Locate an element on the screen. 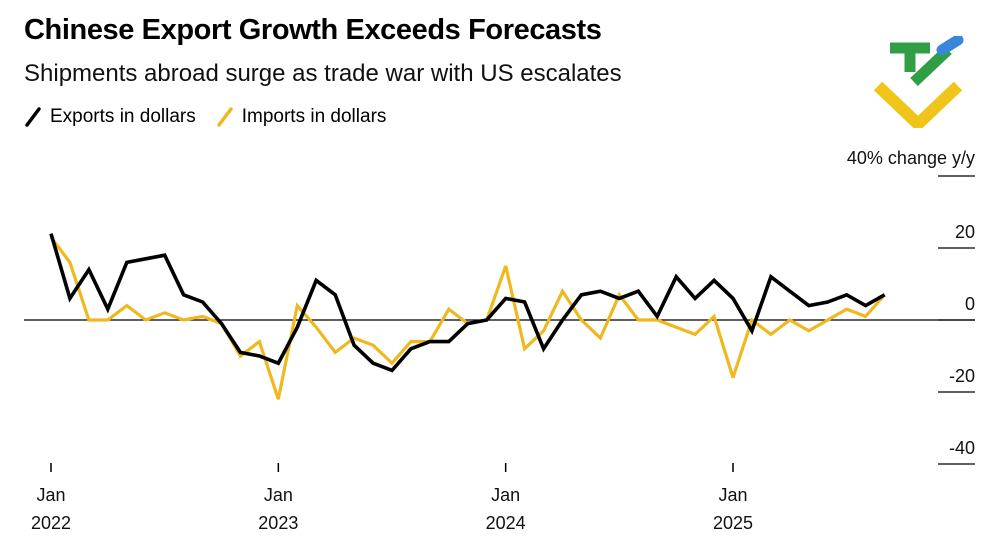  y-tick-label: 0 is located at coordinates (970, 304).